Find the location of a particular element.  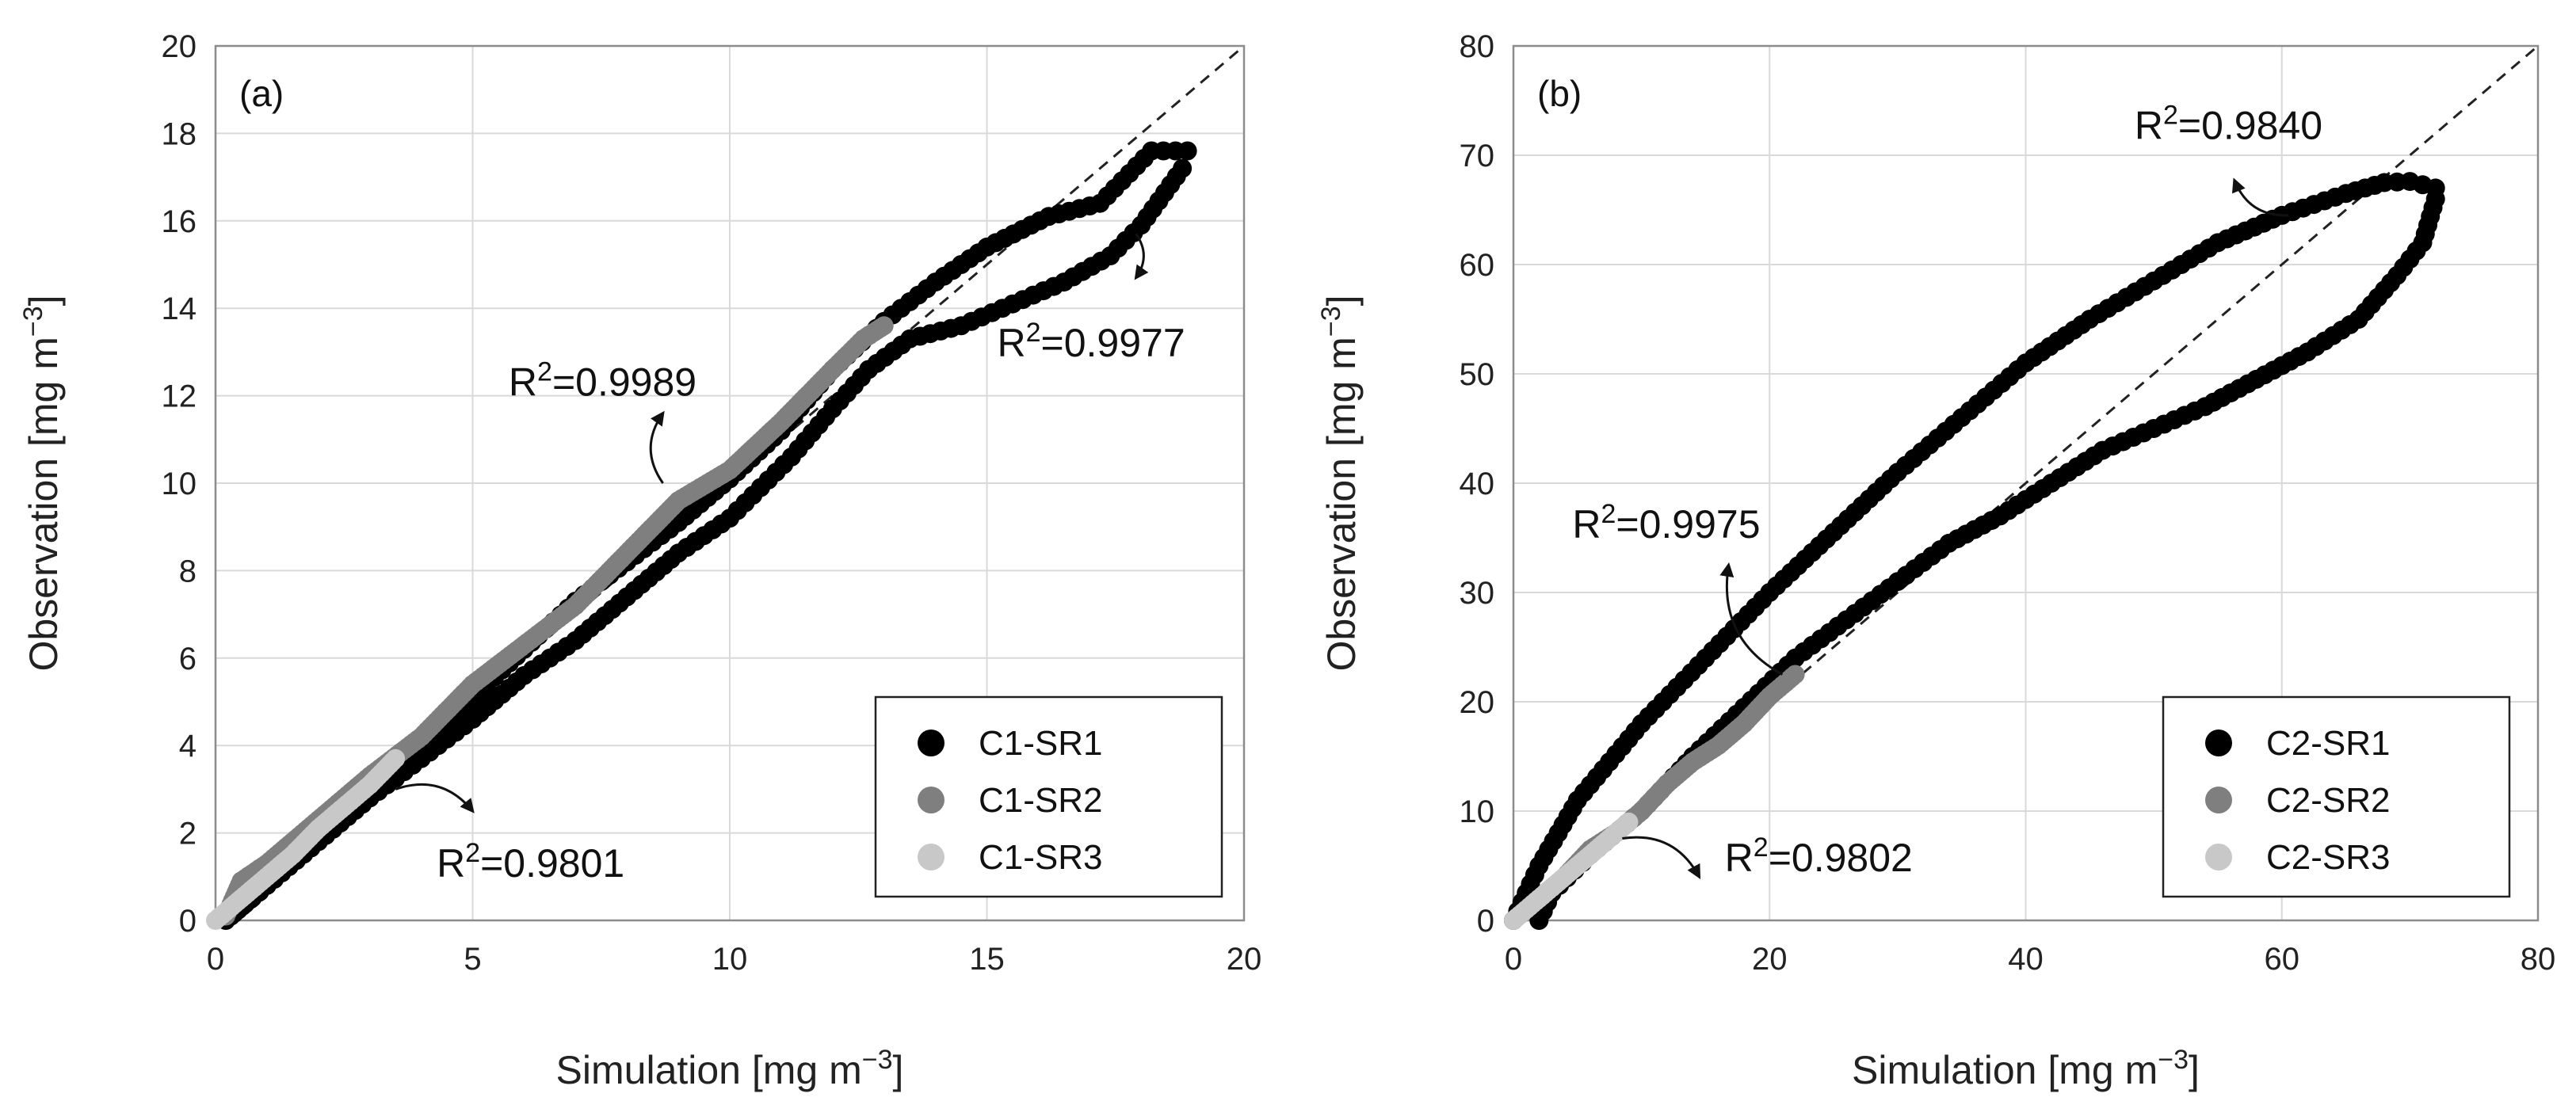

r2-annotation: R2=0.9802 is located at coordinates (1767, 856).